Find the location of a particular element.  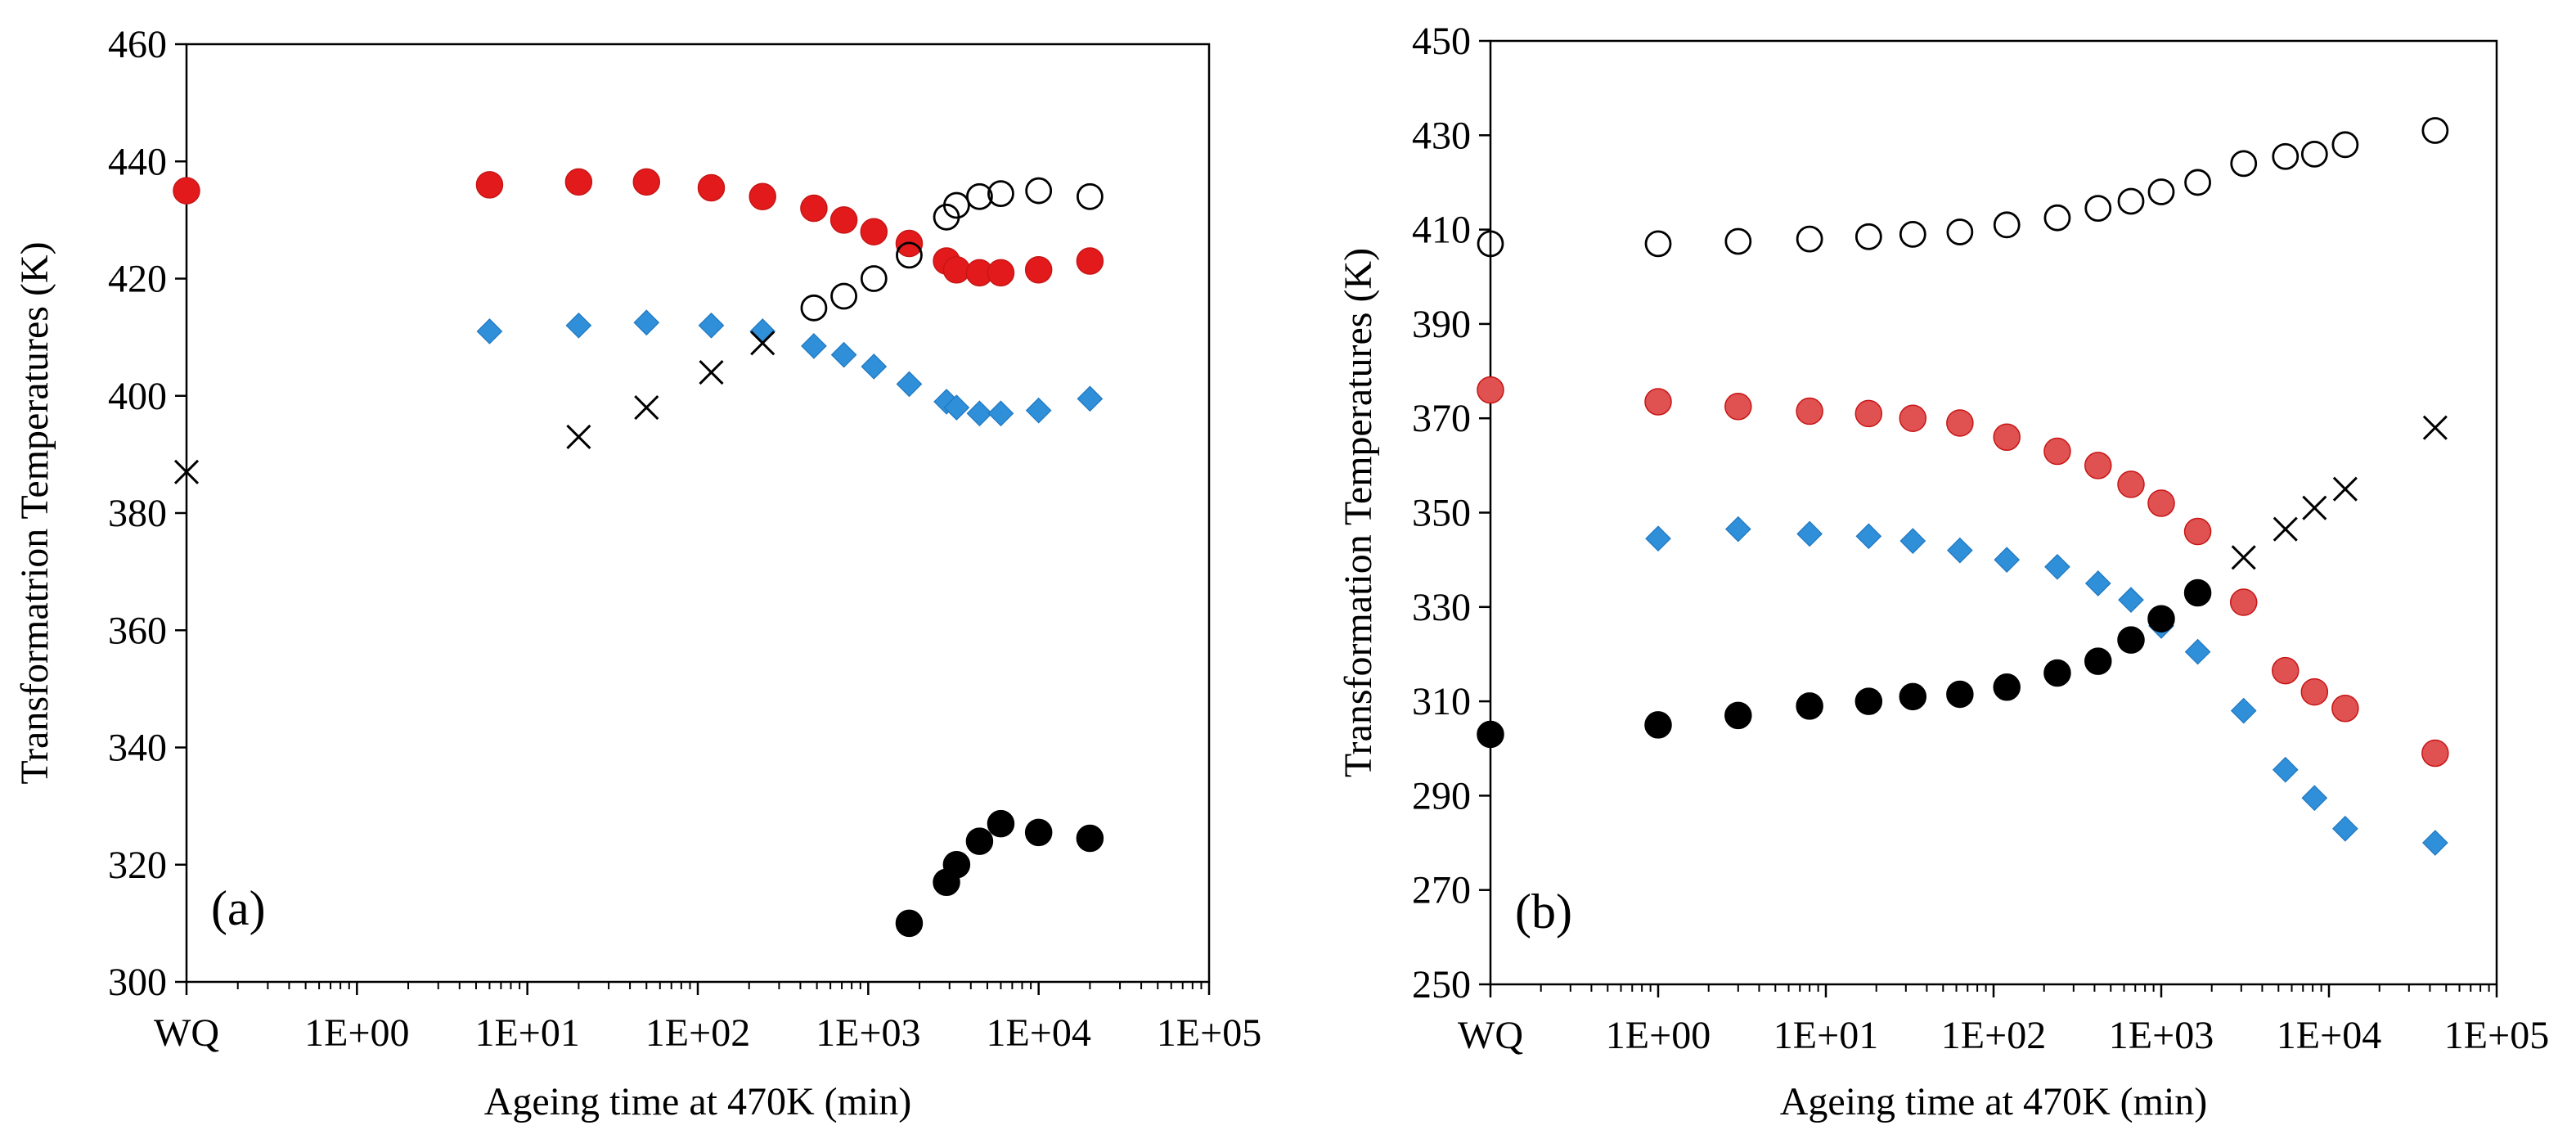

x-tick-label: WQ is located at coordinates (1490, 1035).